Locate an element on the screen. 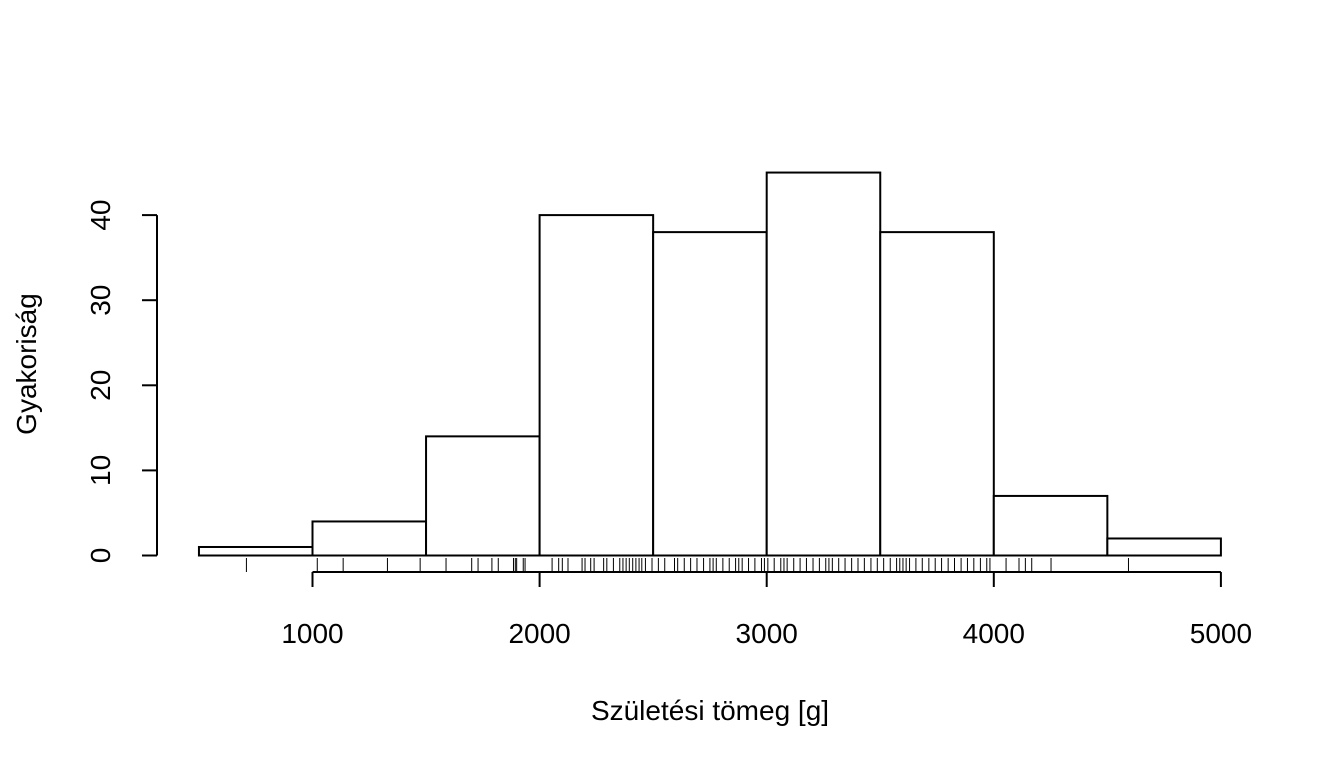 Image resolution: width=1344 pixels, height=768 pixels. rug-marks is located at coordinates (687, 565).